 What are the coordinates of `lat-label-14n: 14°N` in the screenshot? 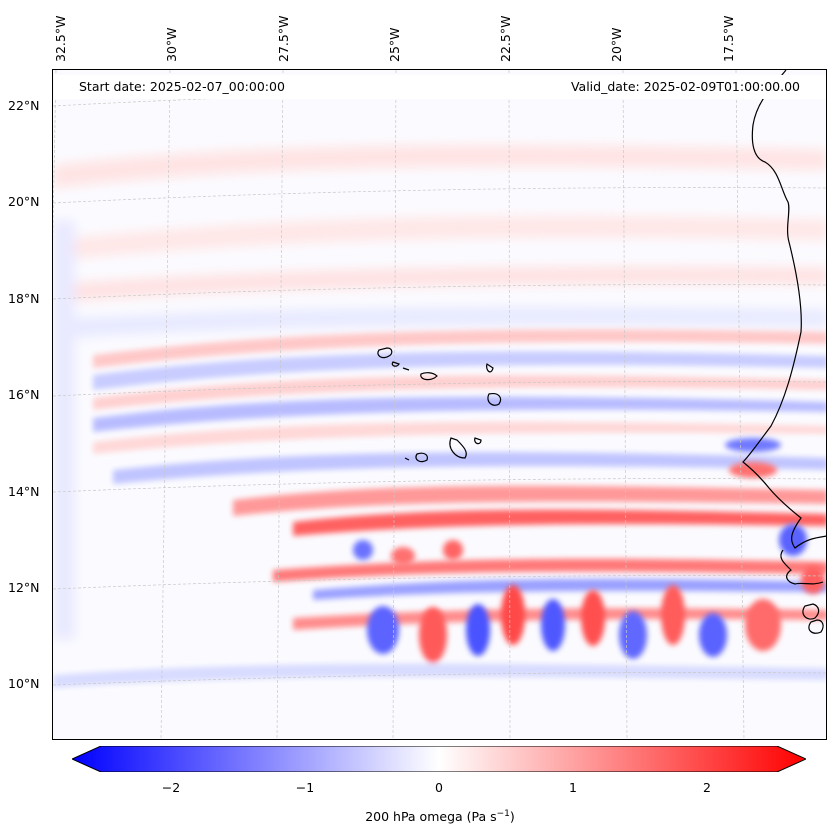 It's located at (24, 491).